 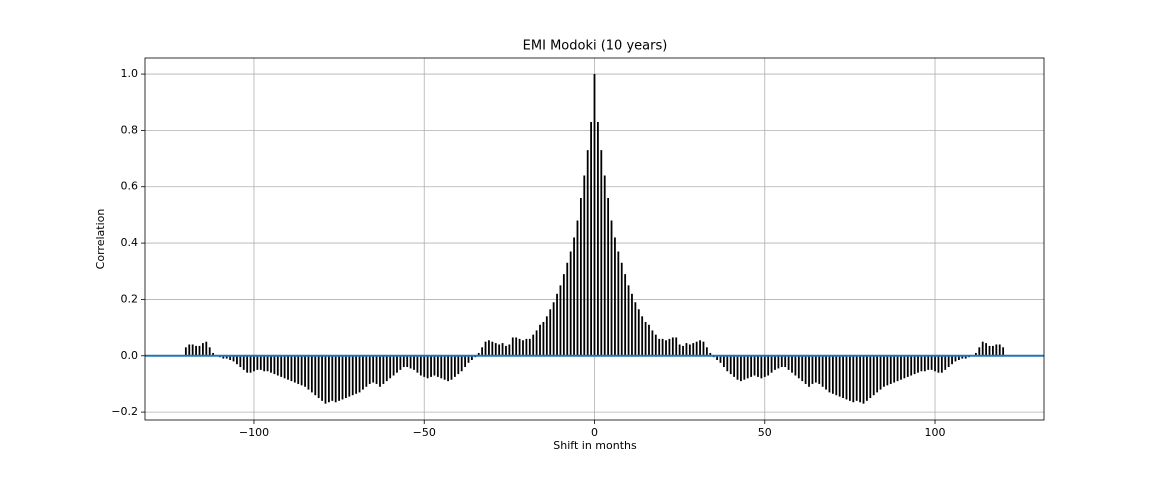 What do you see at coordinates (130, 355) in the screenshot?
I see `y-tick-label: 0.0` at bounding box center [130, 355].